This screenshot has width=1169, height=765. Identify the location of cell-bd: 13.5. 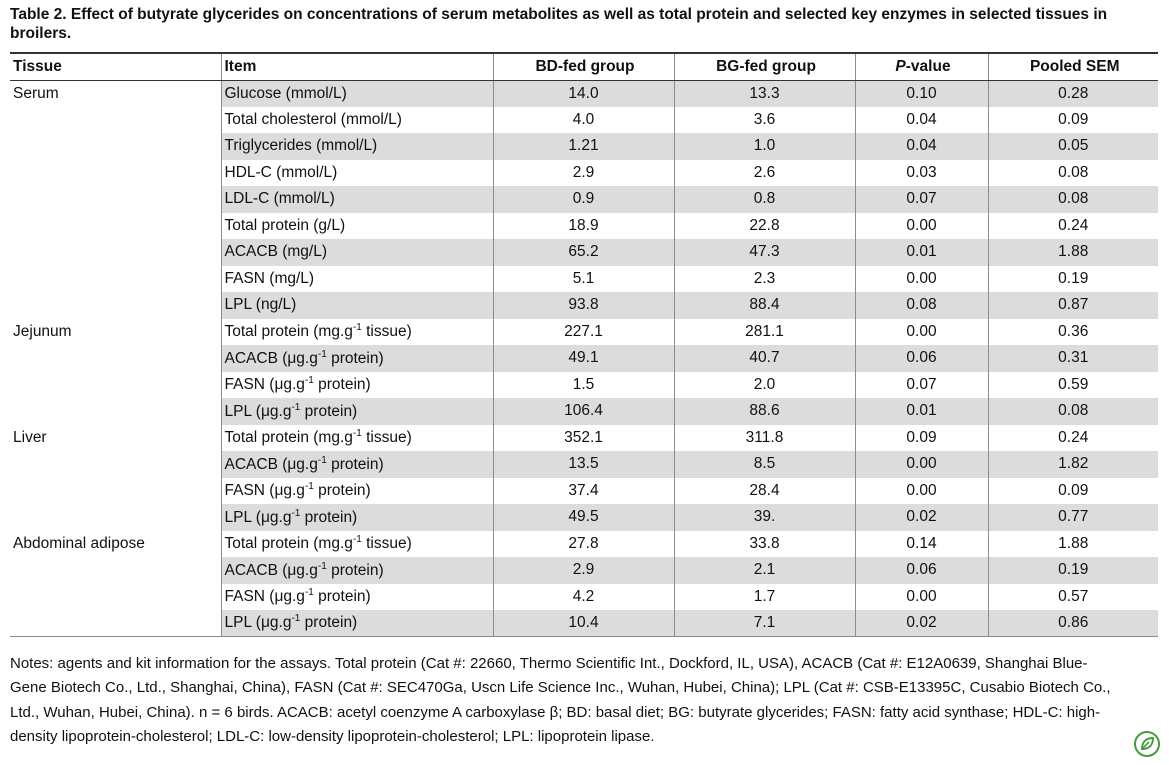
(584, 464).